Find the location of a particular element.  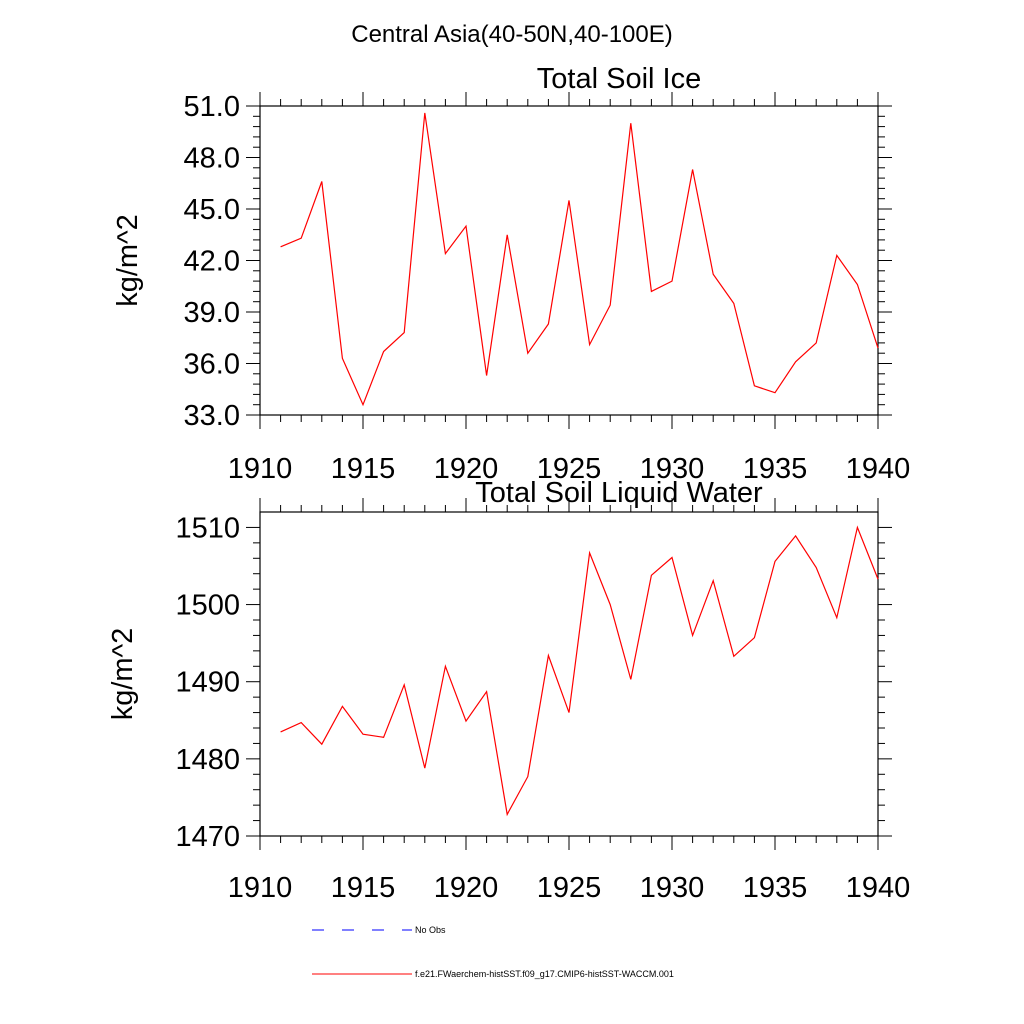

y-tick-label: 39.0 is located at coordinates (212, 313).